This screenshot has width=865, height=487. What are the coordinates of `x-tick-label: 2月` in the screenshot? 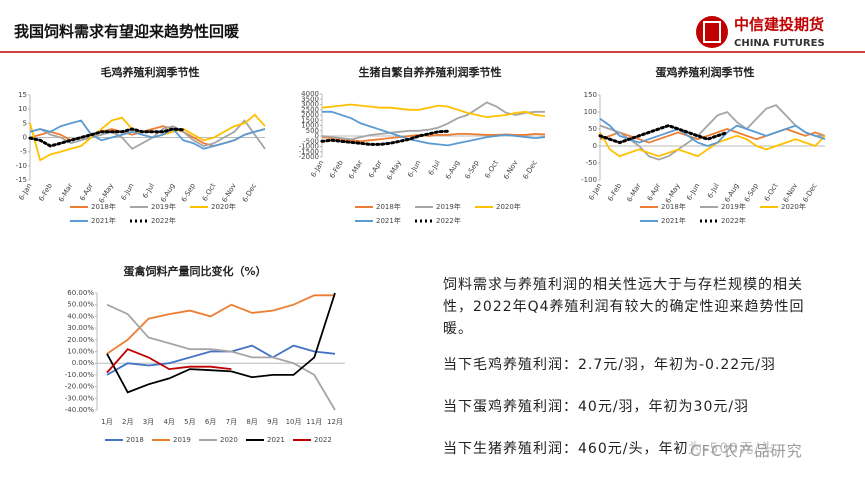 It's located at (127, 422).